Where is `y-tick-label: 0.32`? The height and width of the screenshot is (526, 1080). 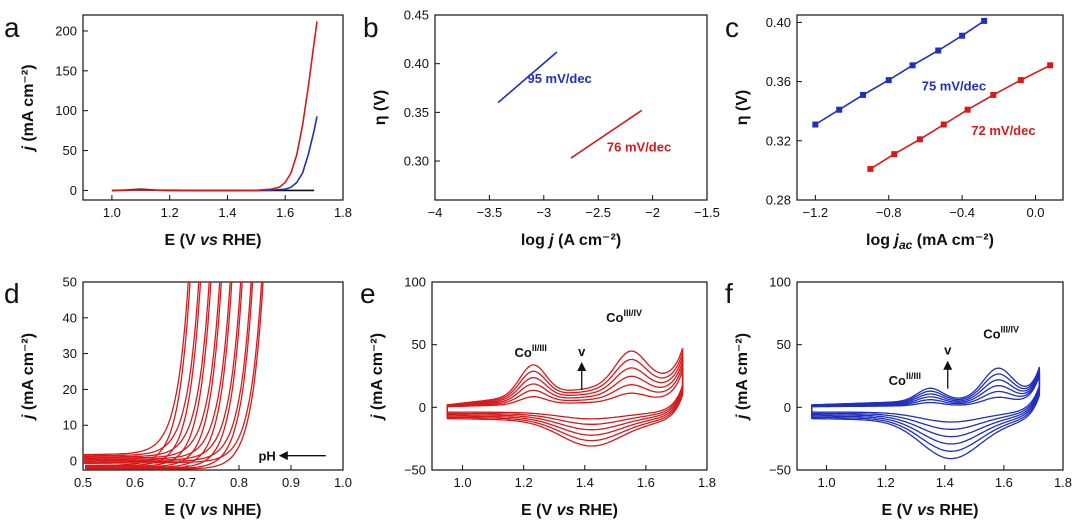
y-tick-label: 0.32 is located at coordinates (778, 140).